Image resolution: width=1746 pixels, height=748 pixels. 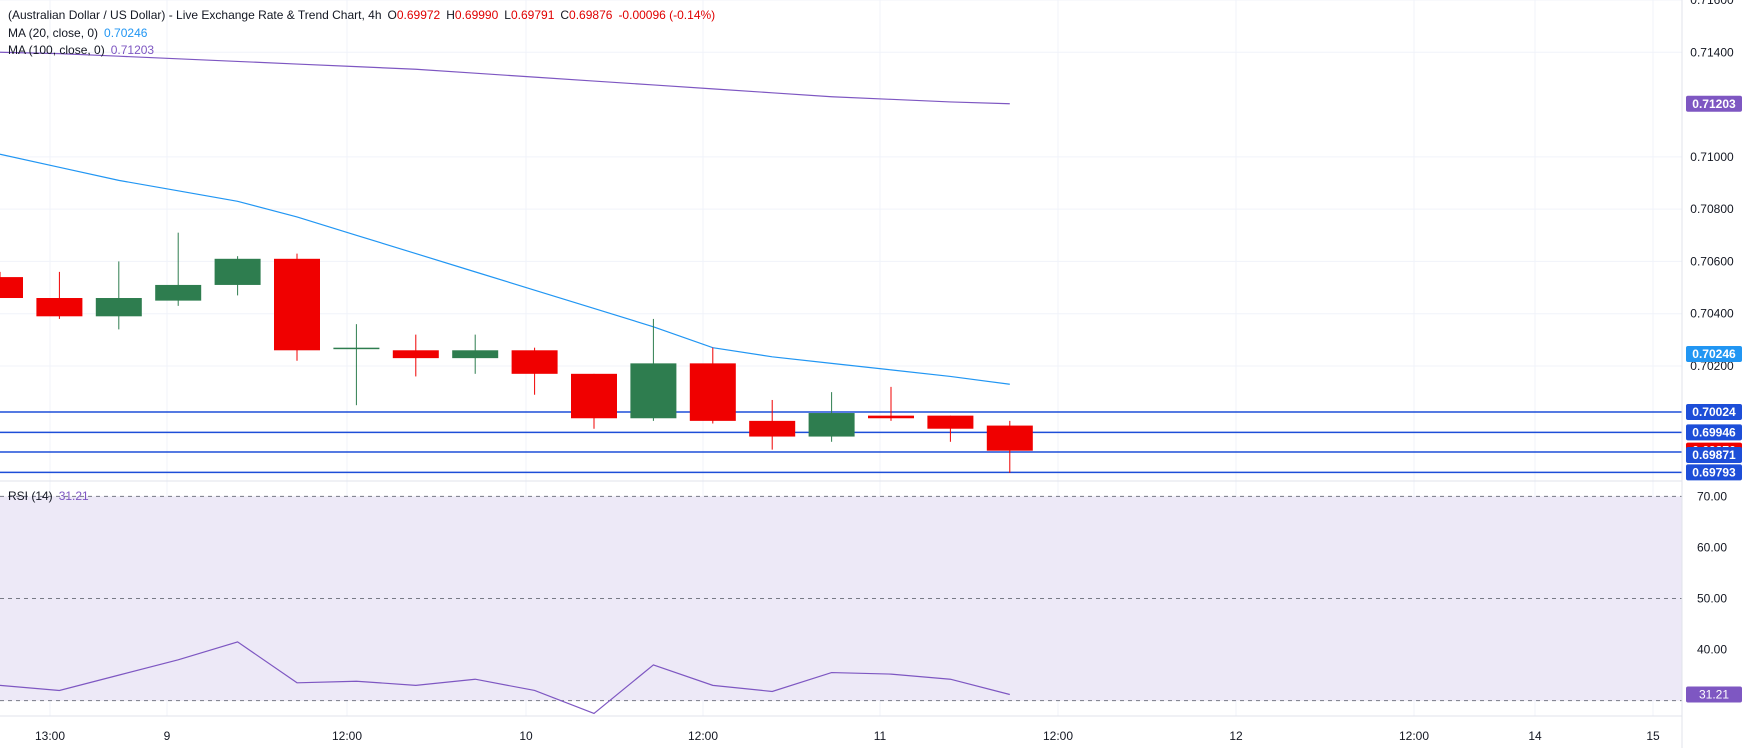 What do you see at coordinates (132, 50) in the screenshot?
I see `ma100-value: 0.71203` at bounding box center [132, 50].